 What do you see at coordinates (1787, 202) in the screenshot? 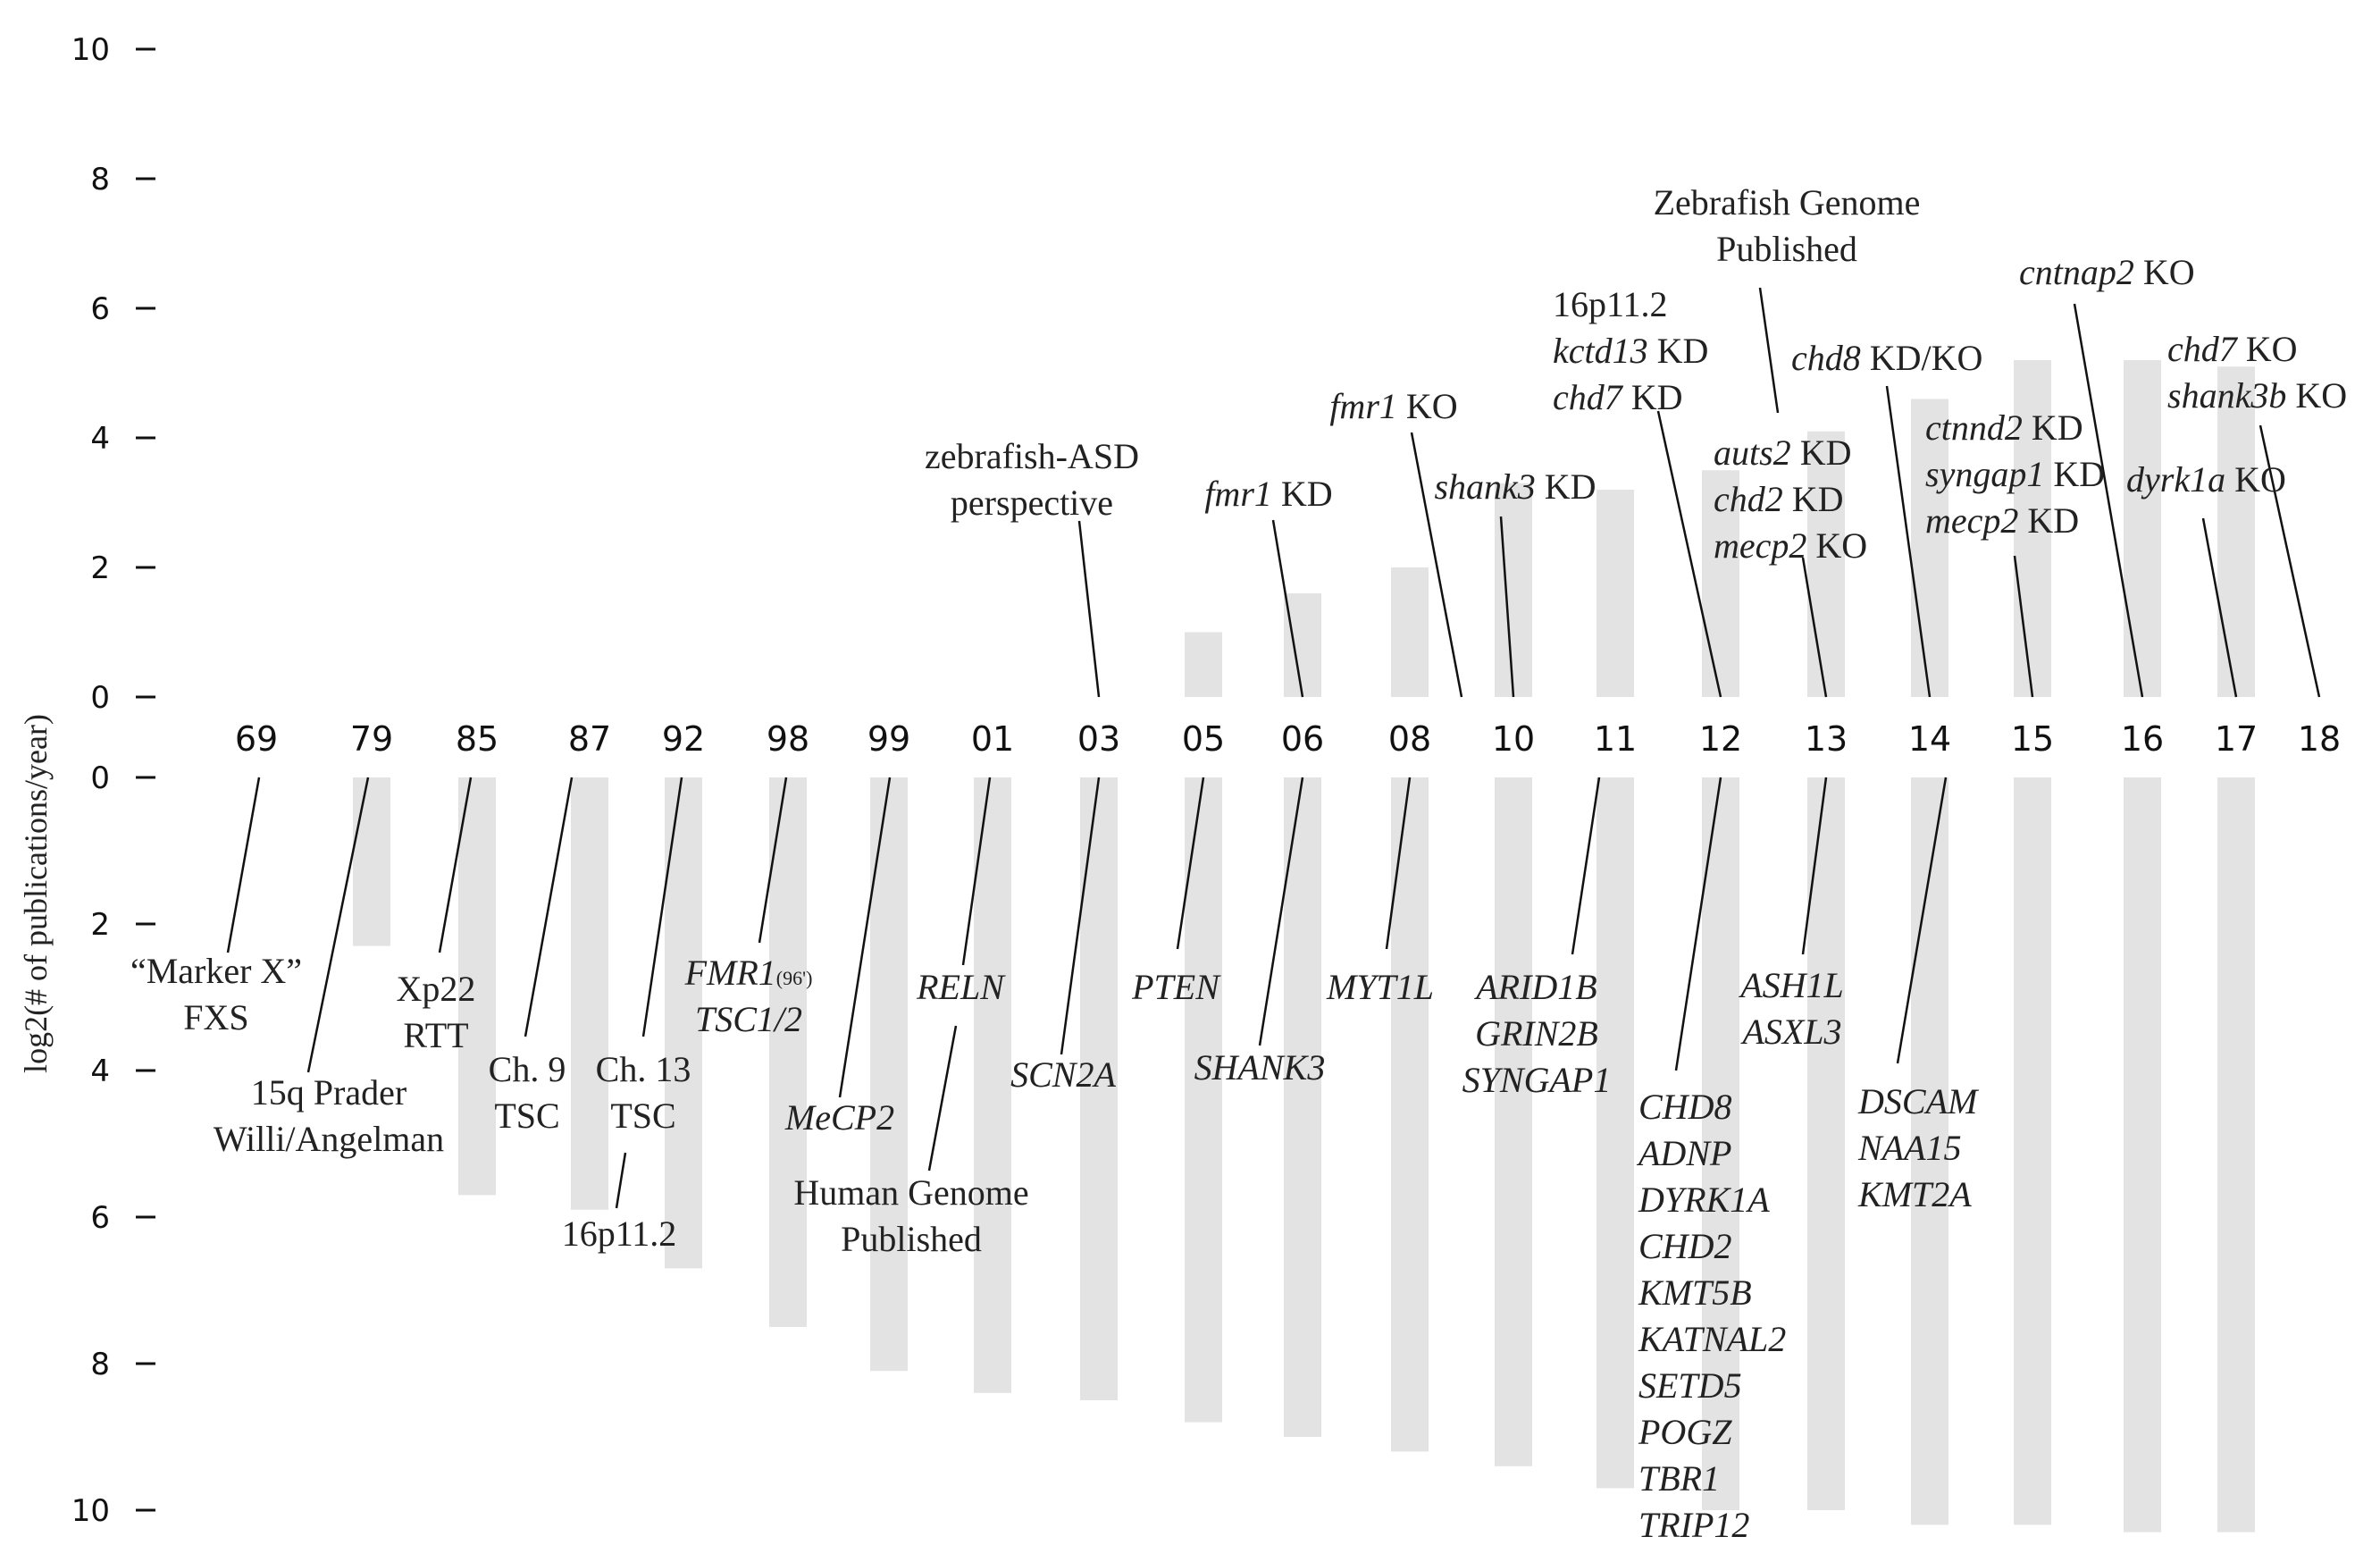
I see `annotation-line: Zebrafish Genome` at bounding box center [1787, 202].